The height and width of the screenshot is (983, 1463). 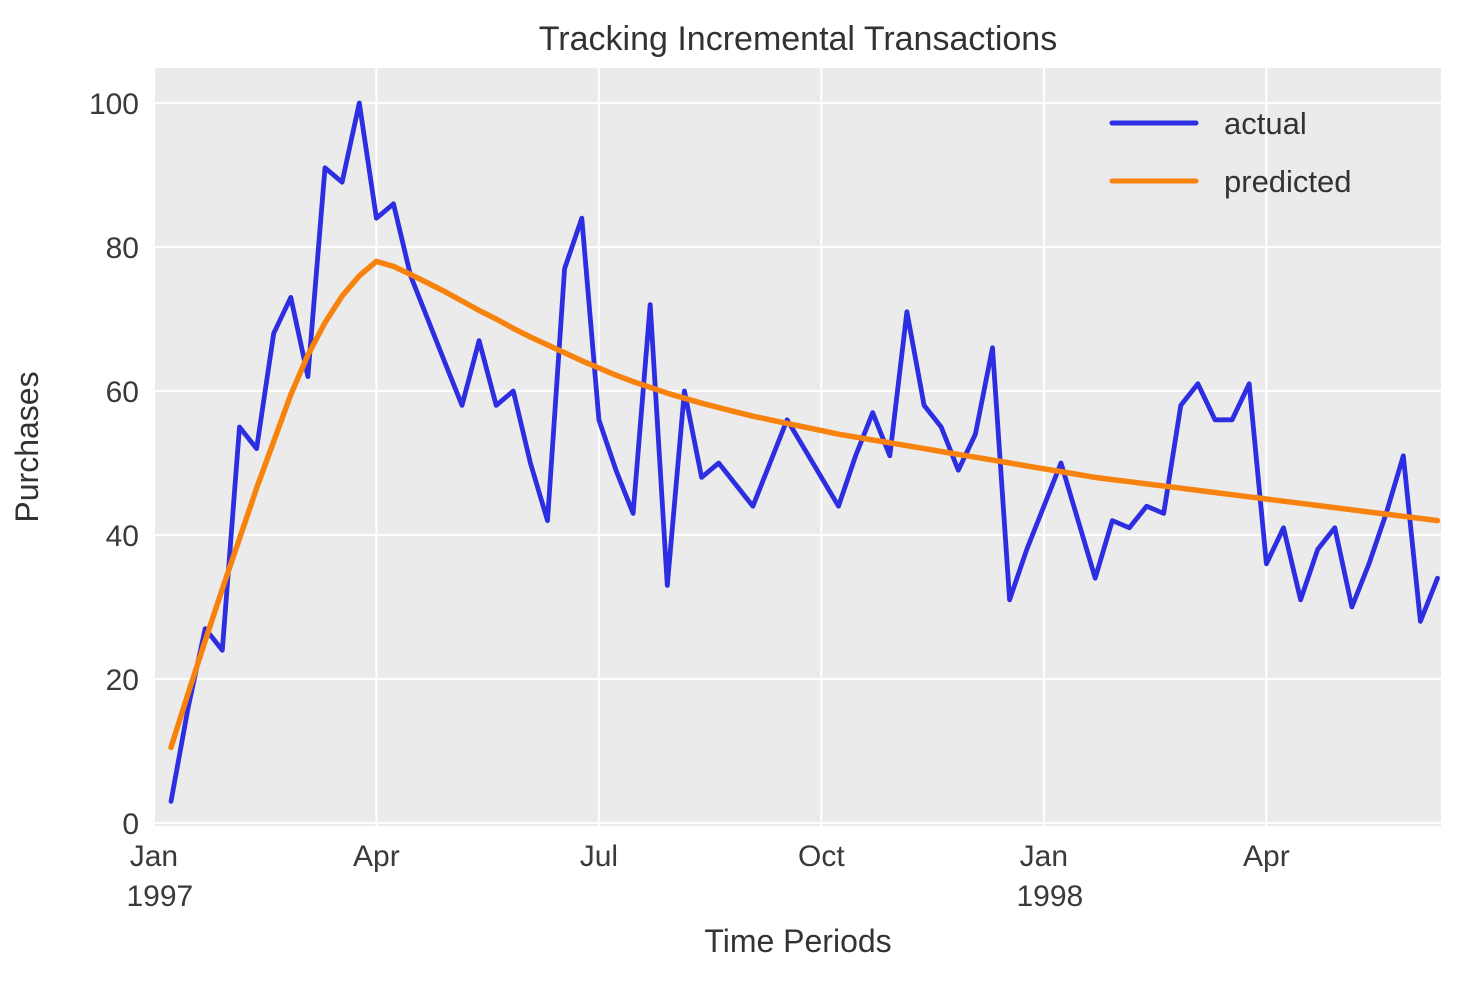 I want to click on y-tick-label: 0, so click(x=130, y=824).